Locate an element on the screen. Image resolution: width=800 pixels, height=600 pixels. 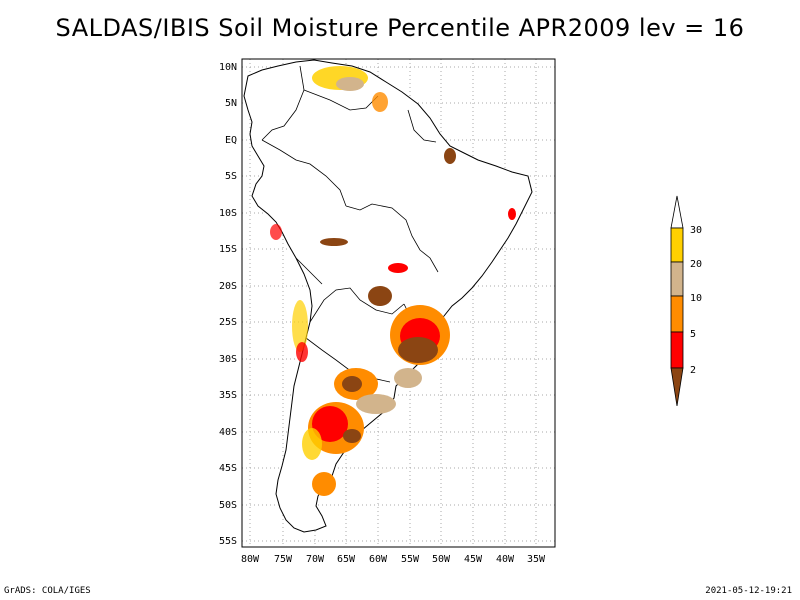
patch-peru is located at coordinates (276, 232).